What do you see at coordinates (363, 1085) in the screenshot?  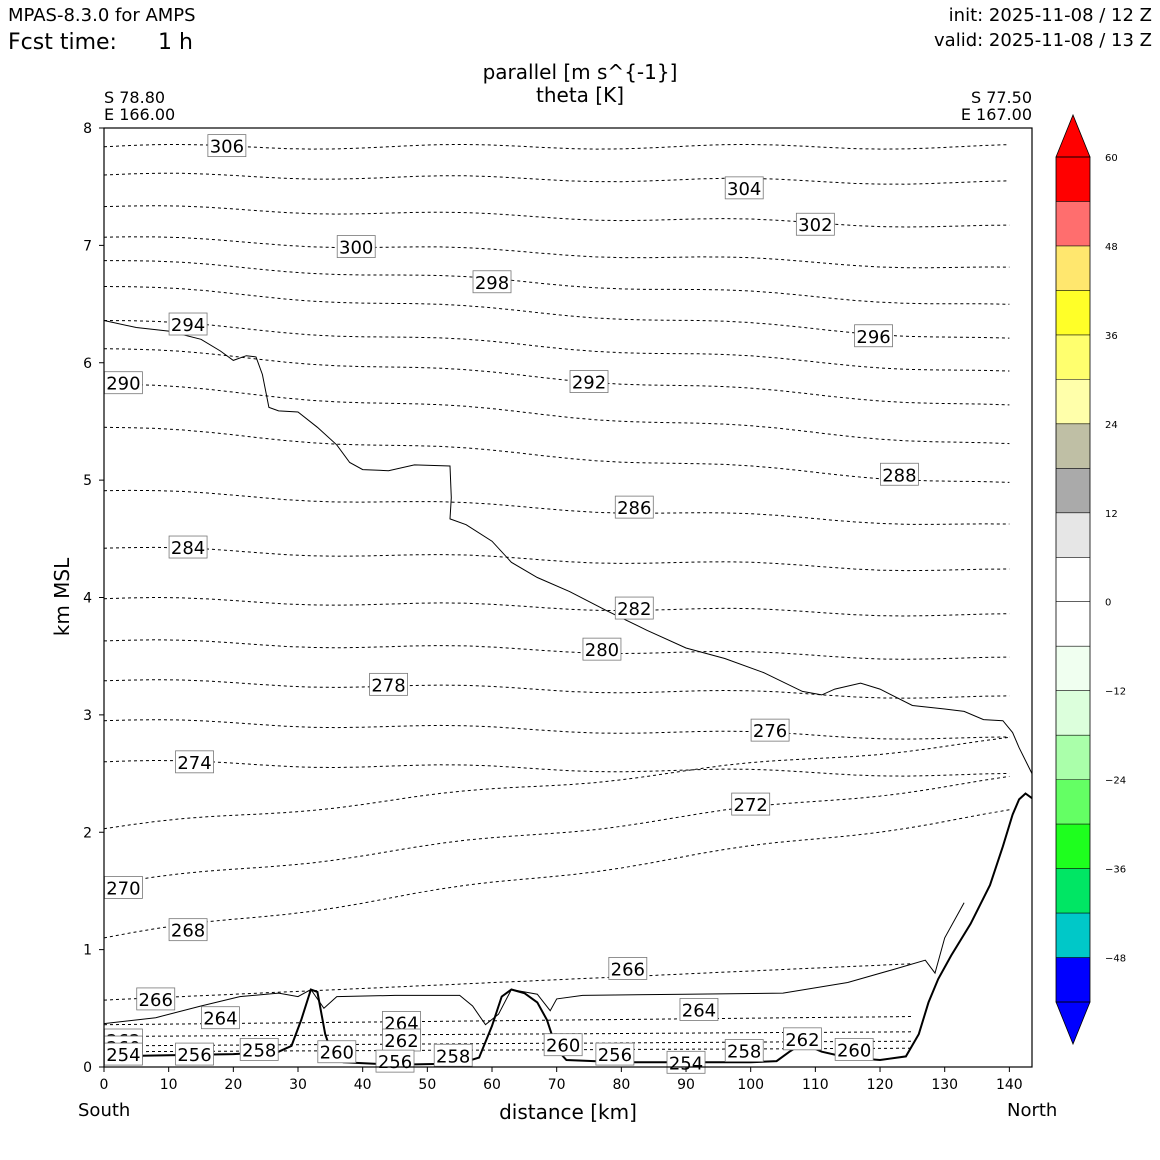 I see `x-tick-label: 40` at bounding box center [363, 1085].